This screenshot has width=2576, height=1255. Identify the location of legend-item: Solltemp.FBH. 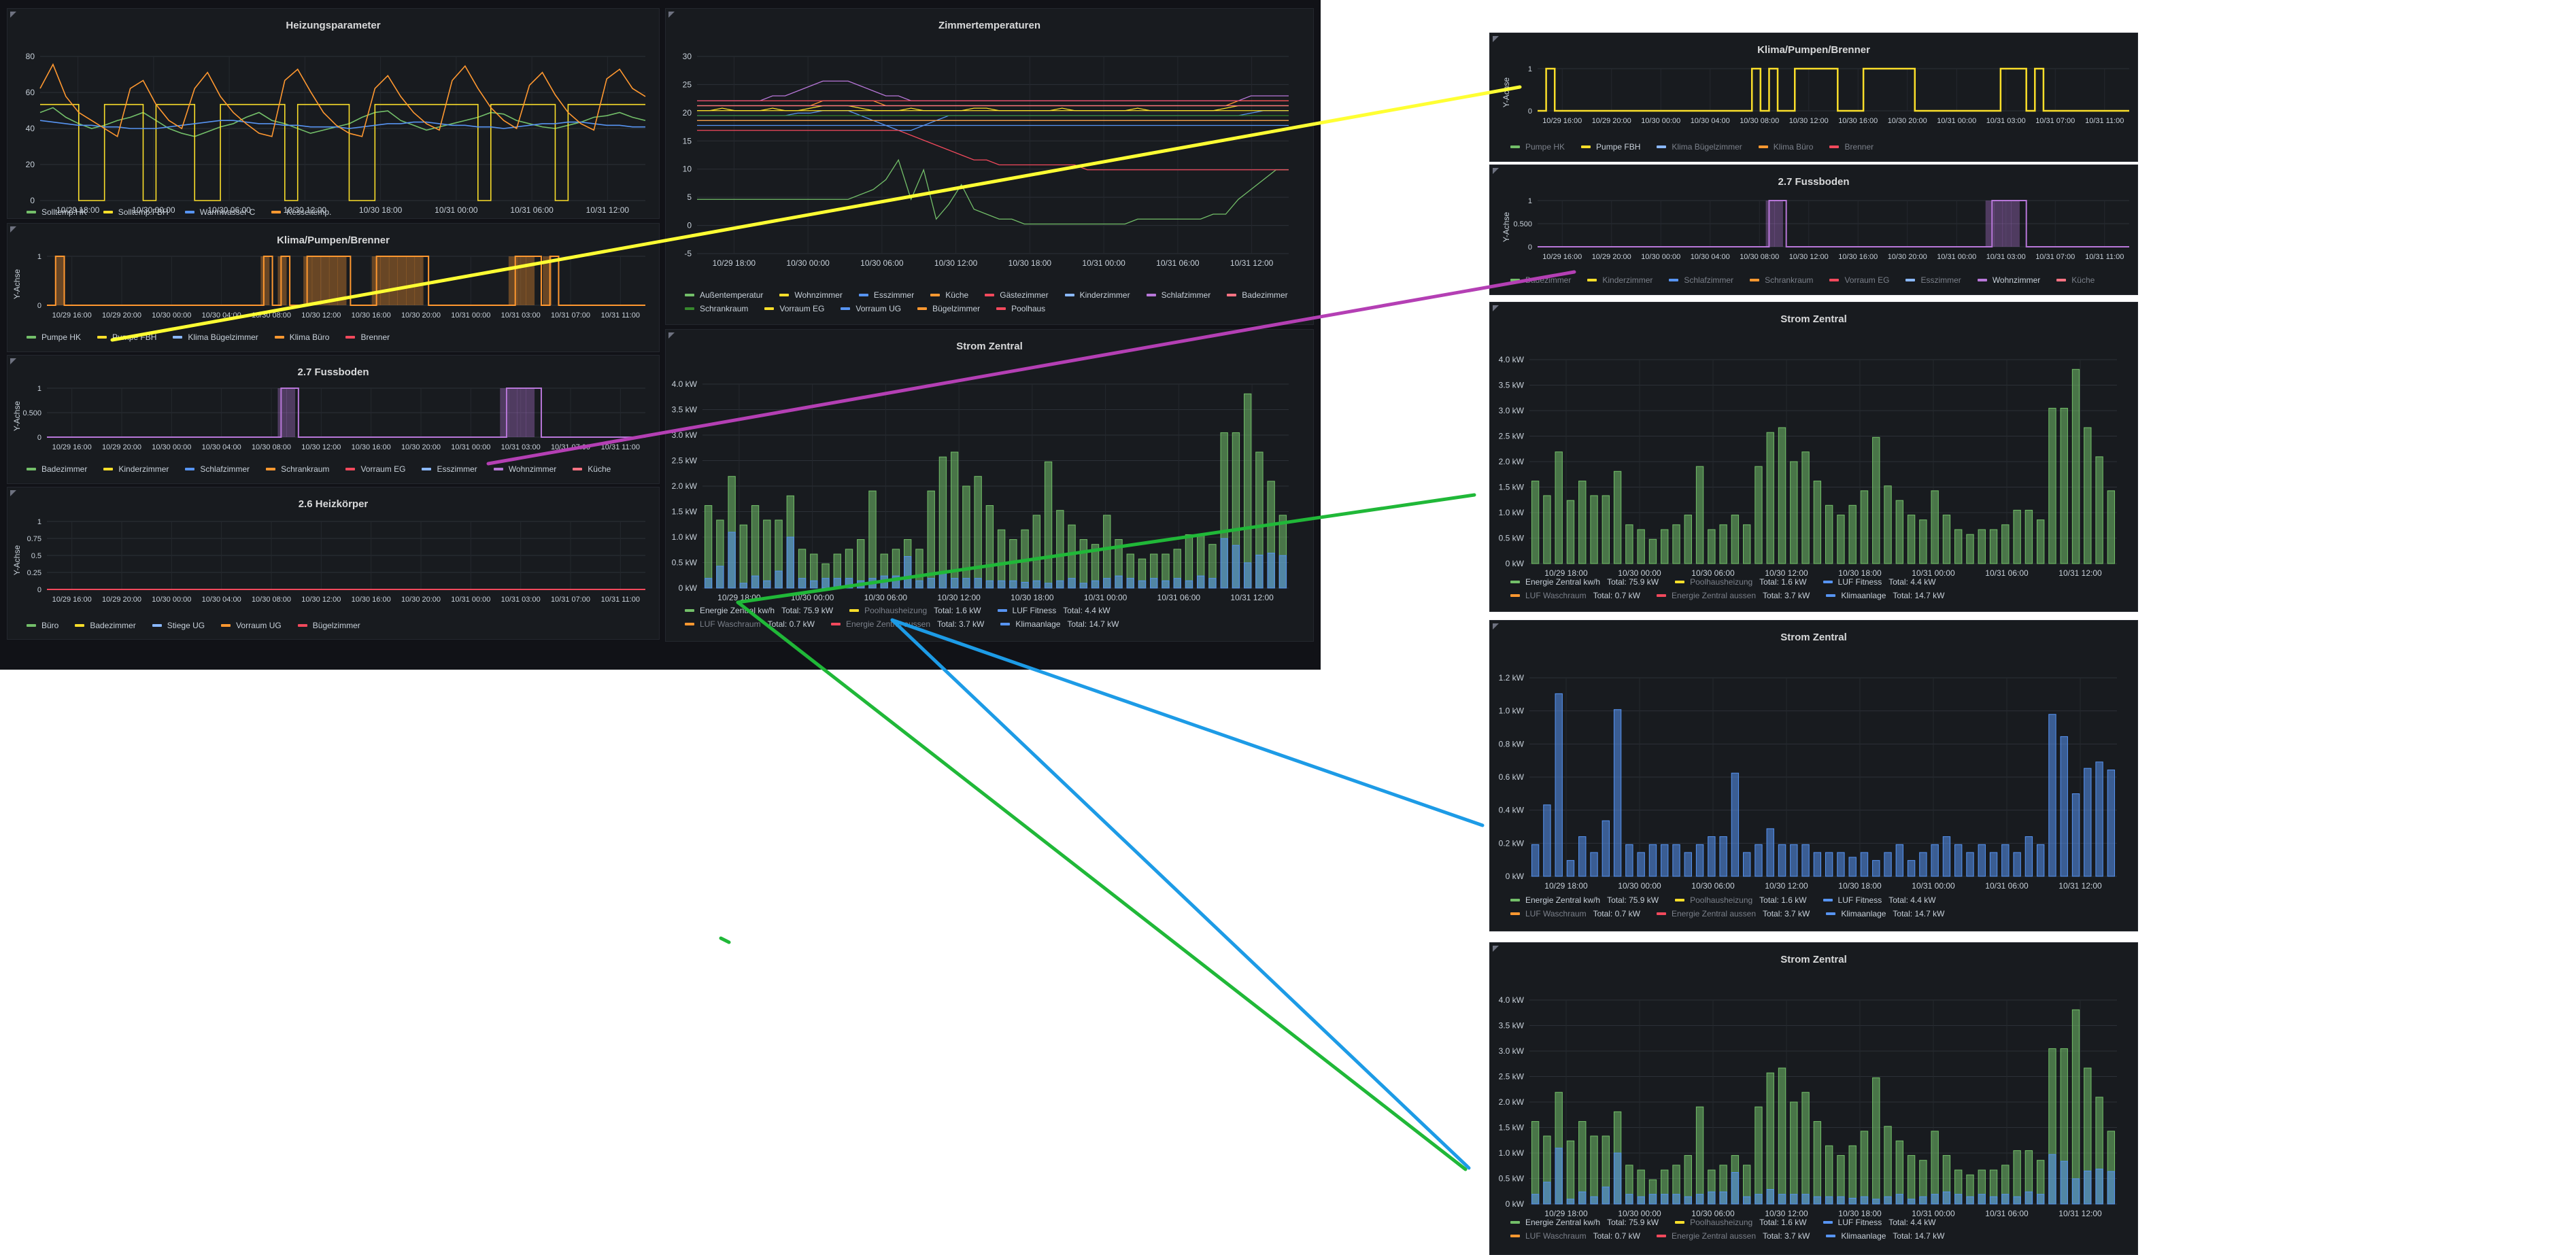
(136, 212).